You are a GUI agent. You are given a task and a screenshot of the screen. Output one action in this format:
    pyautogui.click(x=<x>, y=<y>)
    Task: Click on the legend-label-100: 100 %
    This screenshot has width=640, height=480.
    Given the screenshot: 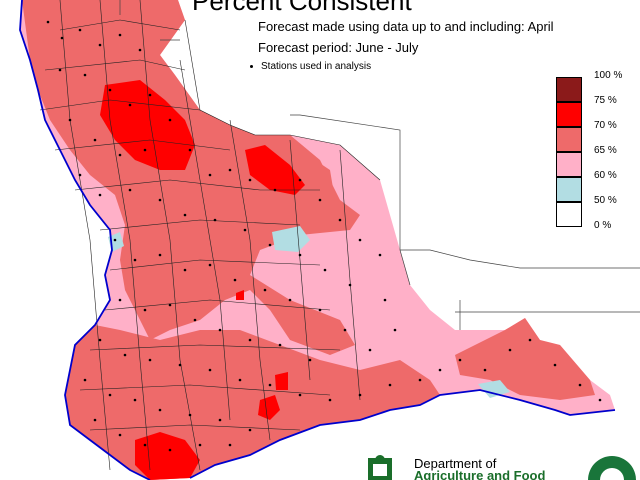 What is the action you would take?
    pyautogui.click(x=608, y=75)
    